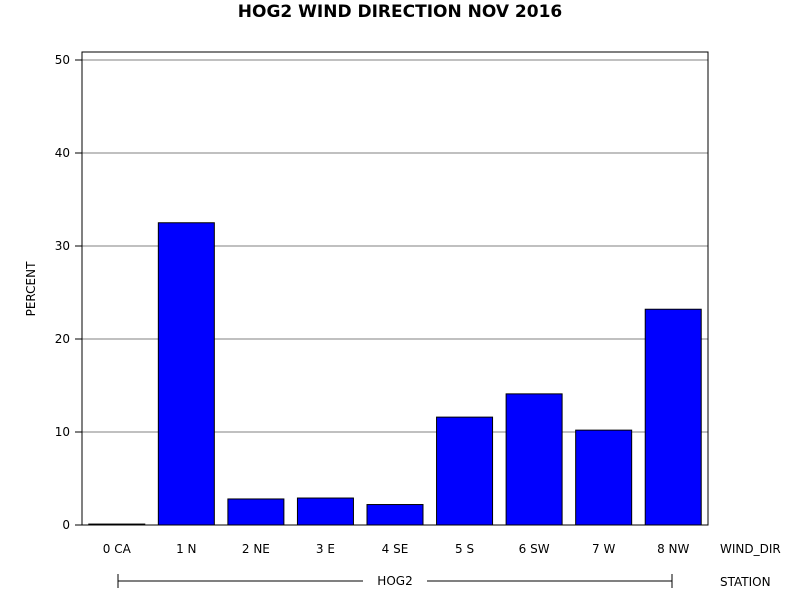 The height and width of the screenshot is (600, 800). What do you see at coordinates (62, 60) in the screenshot?
I see `y-tick-label: 50` at bounding box center [62, 60].